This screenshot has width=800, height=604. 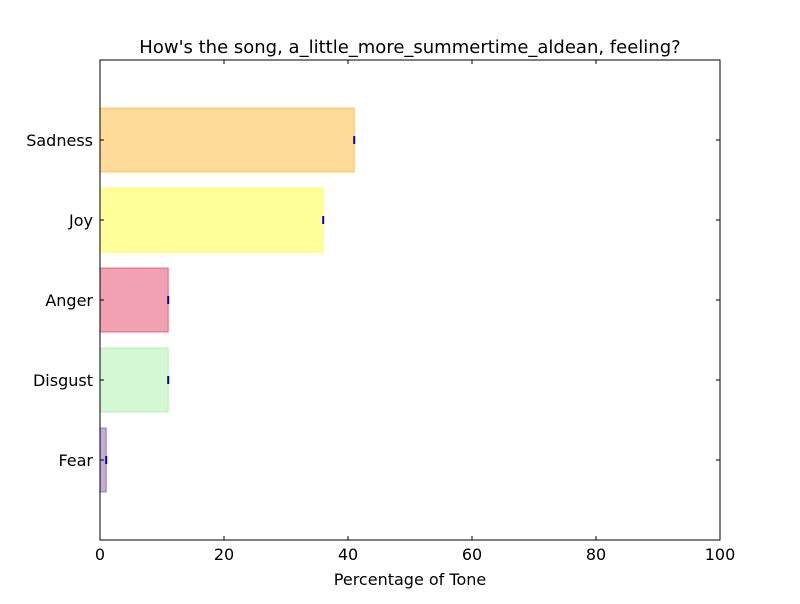 What do you see at coordinates (227, 140) in the screenshot?
I see `bar-sadness` at bounding box center [227, 140].